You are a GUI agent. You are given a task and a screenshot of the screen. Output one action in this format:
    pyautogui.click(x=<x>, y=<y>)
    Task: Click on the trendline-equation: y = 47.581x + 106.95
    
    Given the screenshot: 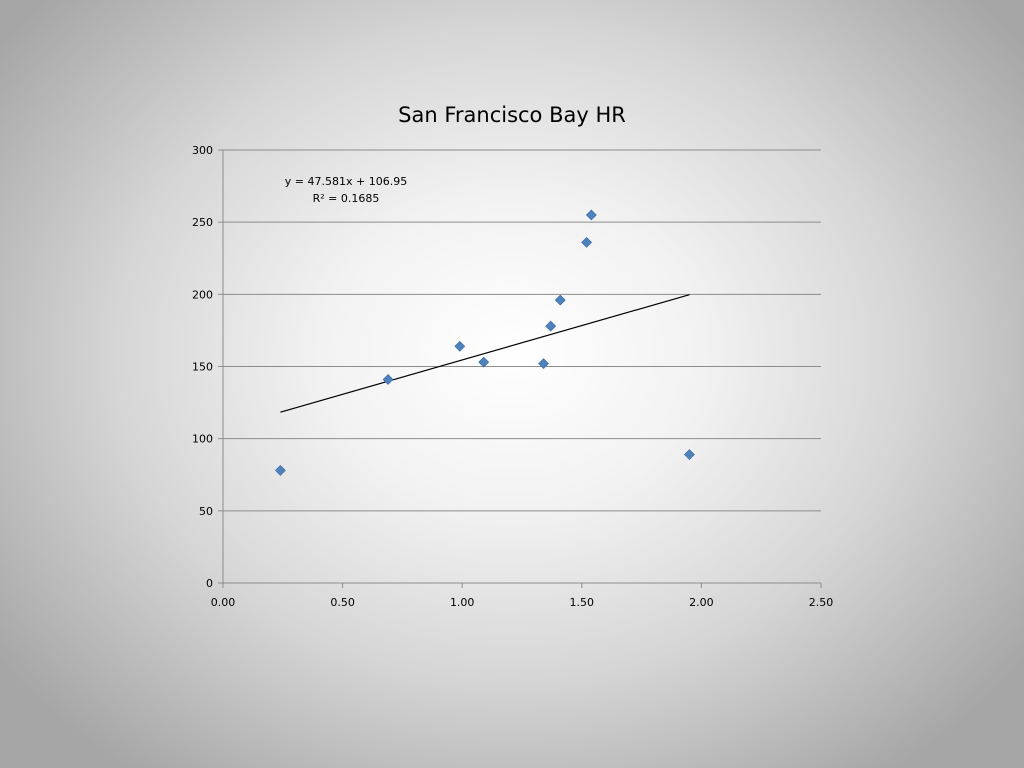 What is the action you would take?
    pyautogui.click(x=346, y=181)
    